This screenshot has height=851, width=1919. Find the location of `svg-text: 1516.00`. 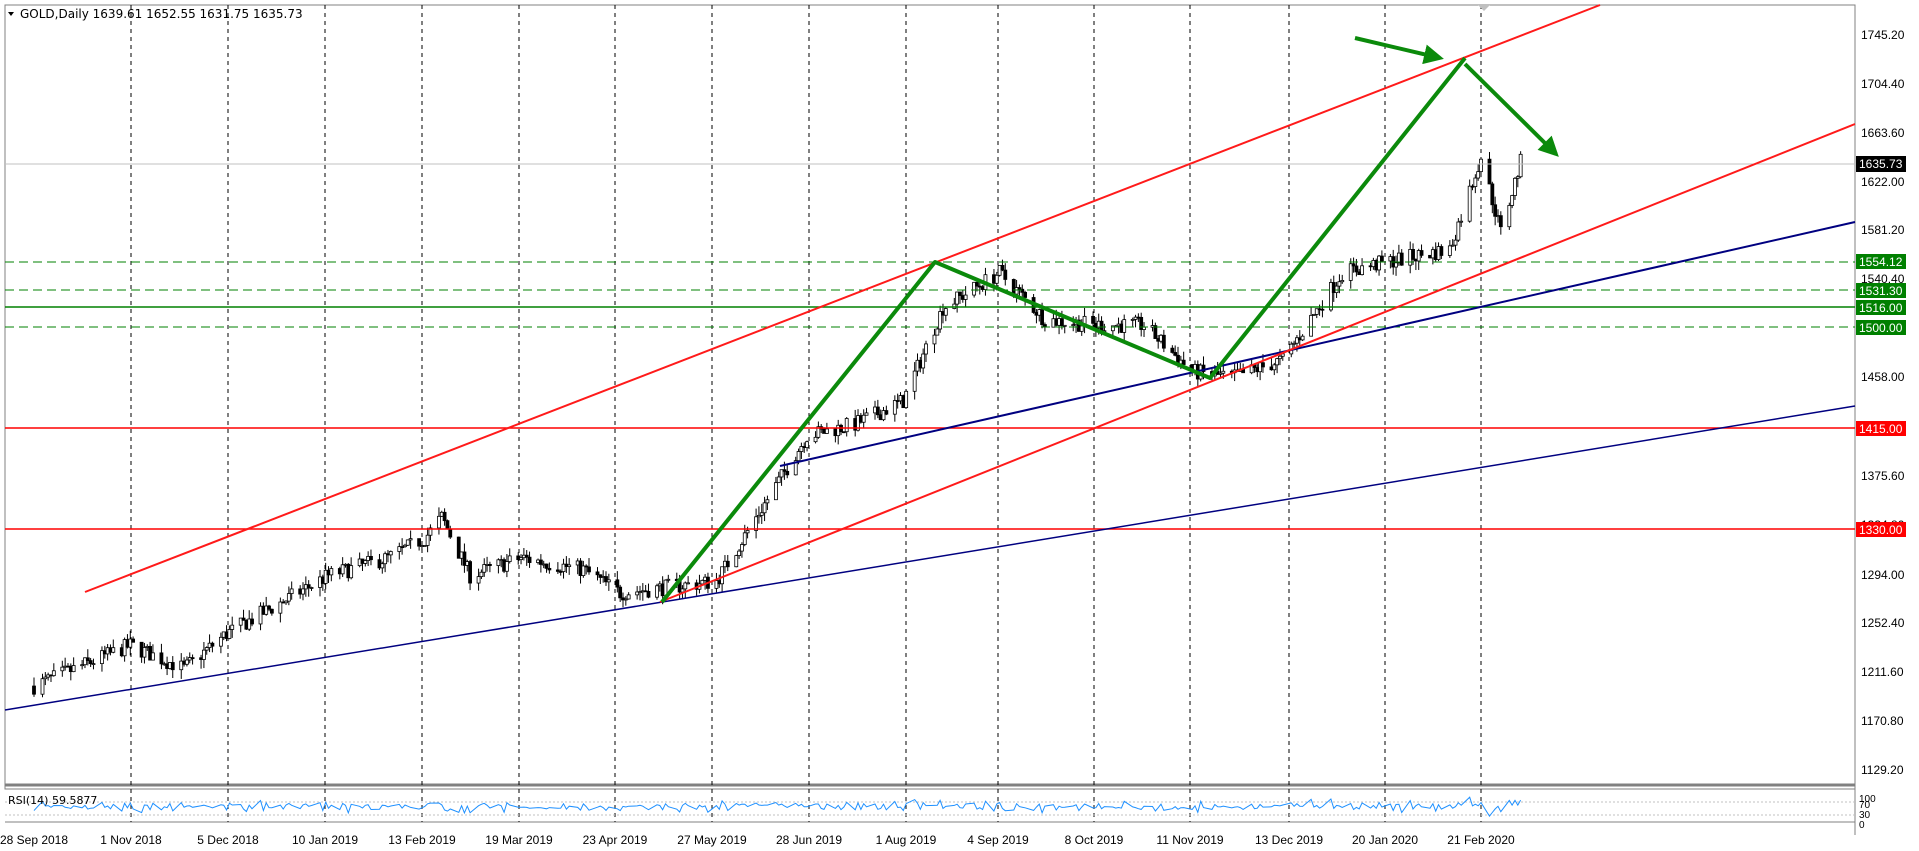

svg-text: 1516.00 is located at coordinates (1881, 308).